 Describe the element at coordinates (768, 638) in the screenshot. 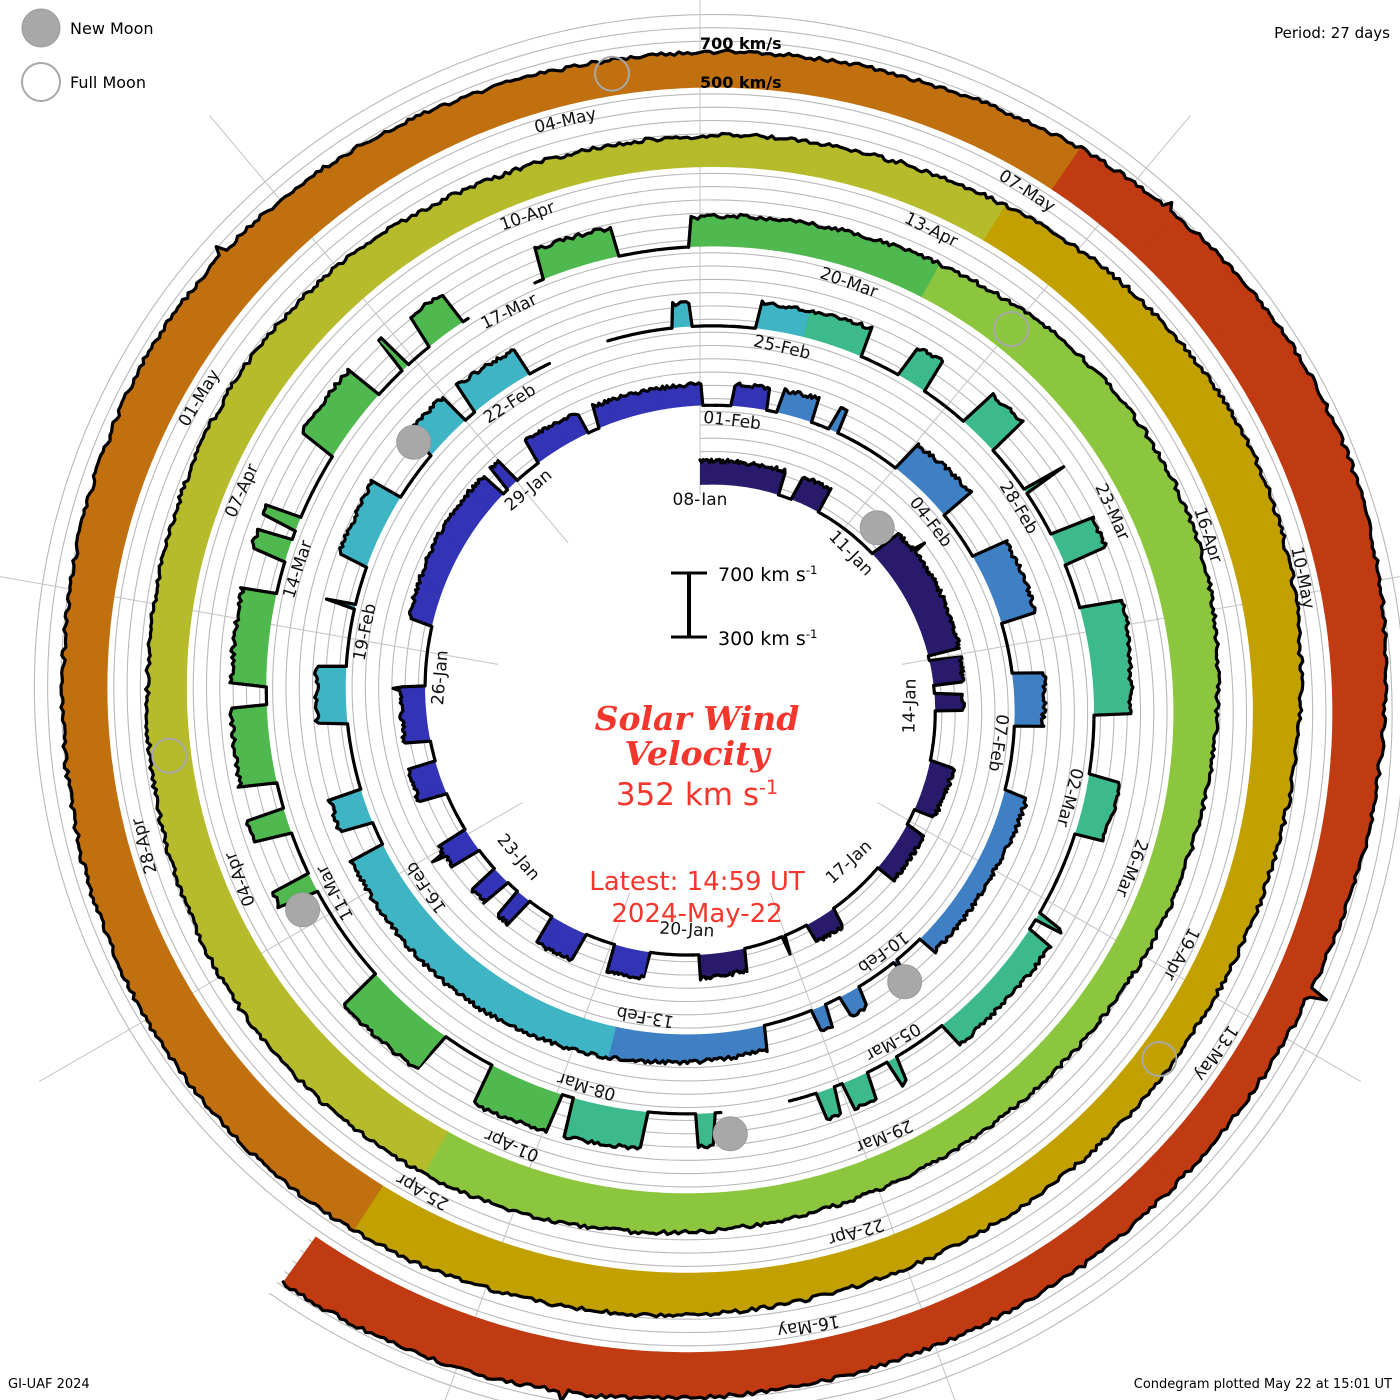

I see `scale-bar-bottom-label: 300 km s-1` at that location.